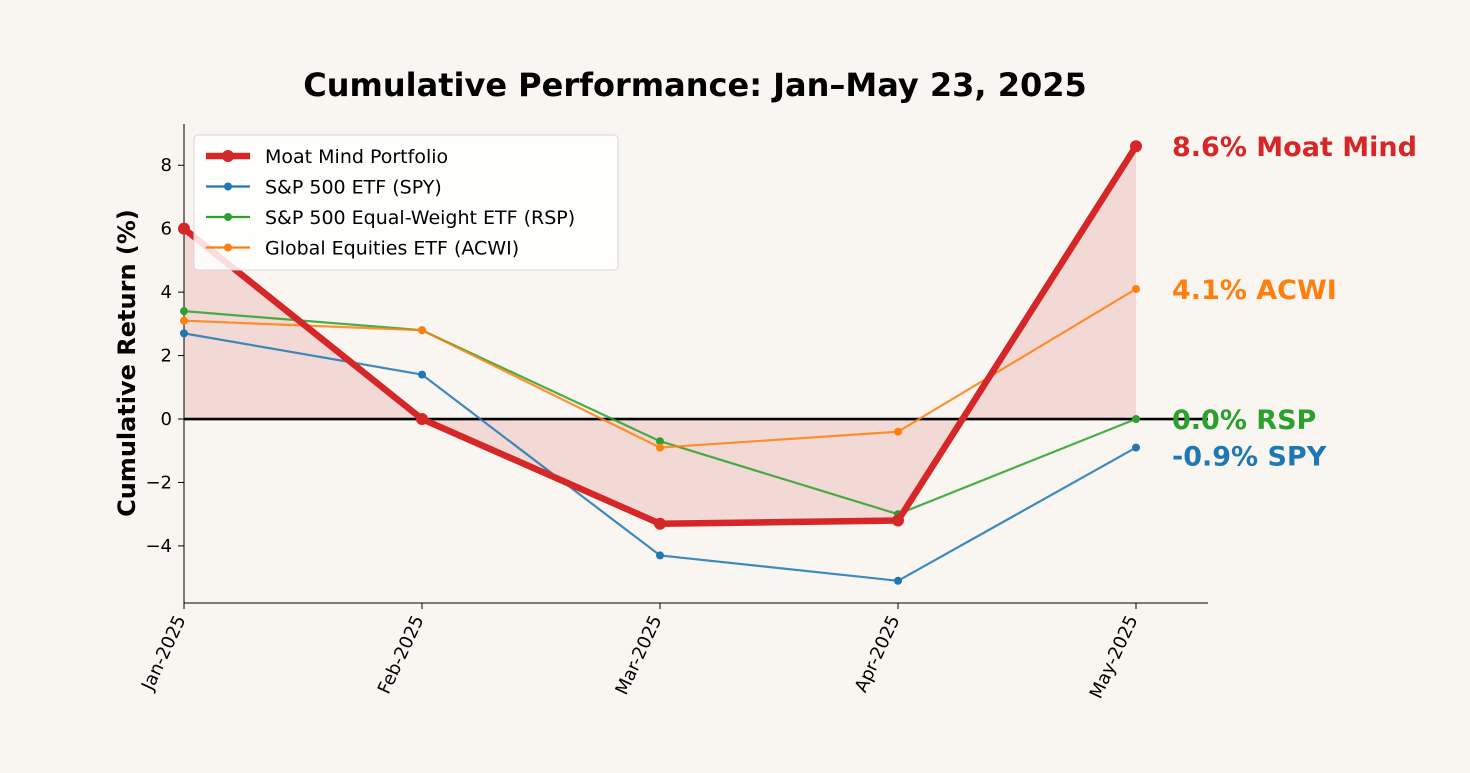 The image size is (1470, 773). Describe the element at coordinates (1244, 420) in the screenshot. I see `end-label: 0.0% RSP` at that location.